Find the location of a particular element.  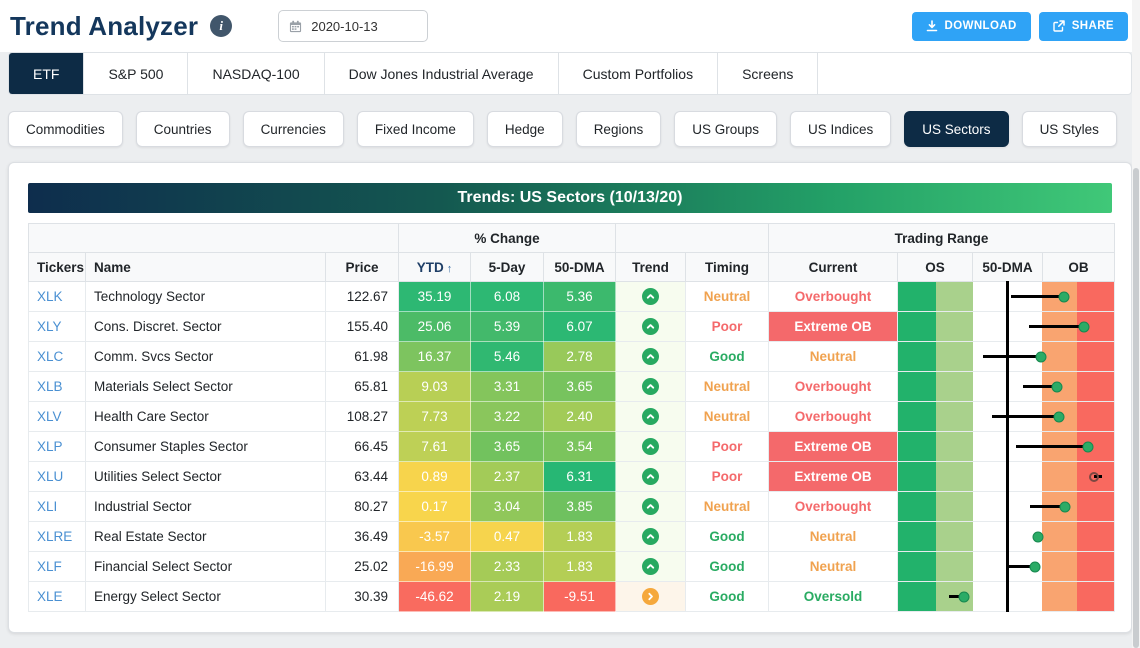

ticker-link: XLC is located at coordinates (57, 356).